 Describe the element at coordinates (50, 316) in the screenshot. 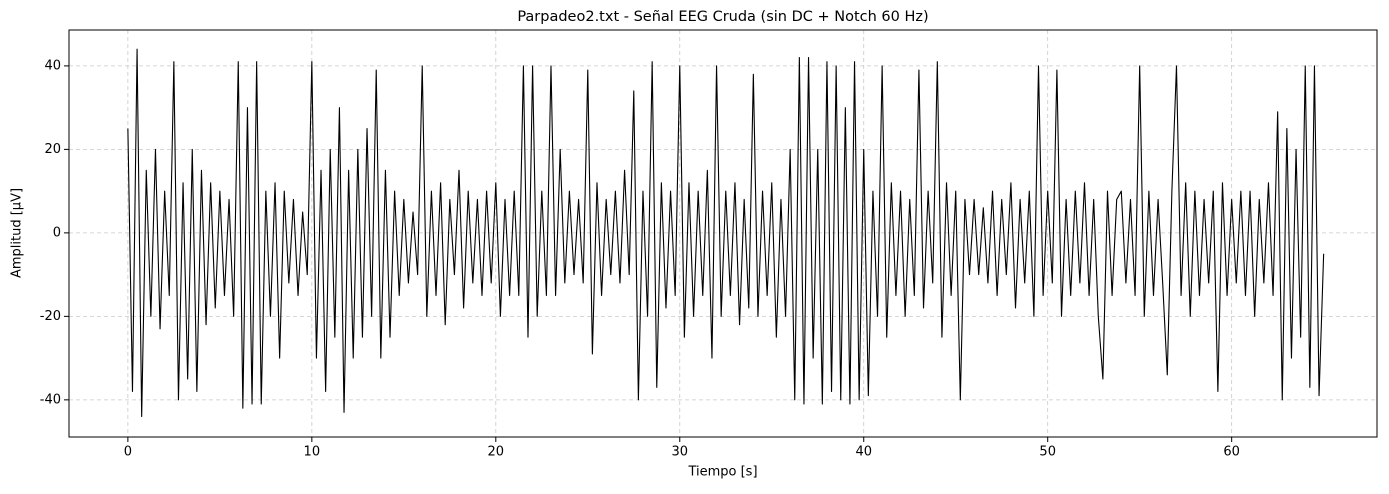

I see `y-tick-label: -20` at that location.